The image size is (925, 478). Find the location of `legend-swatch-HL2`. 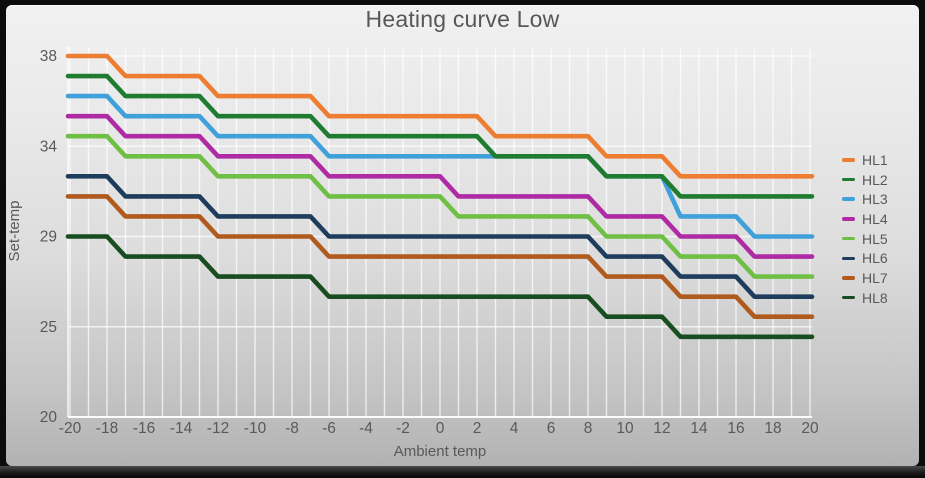

legend-swatch-HL2 is located at coordinates (848, 179).